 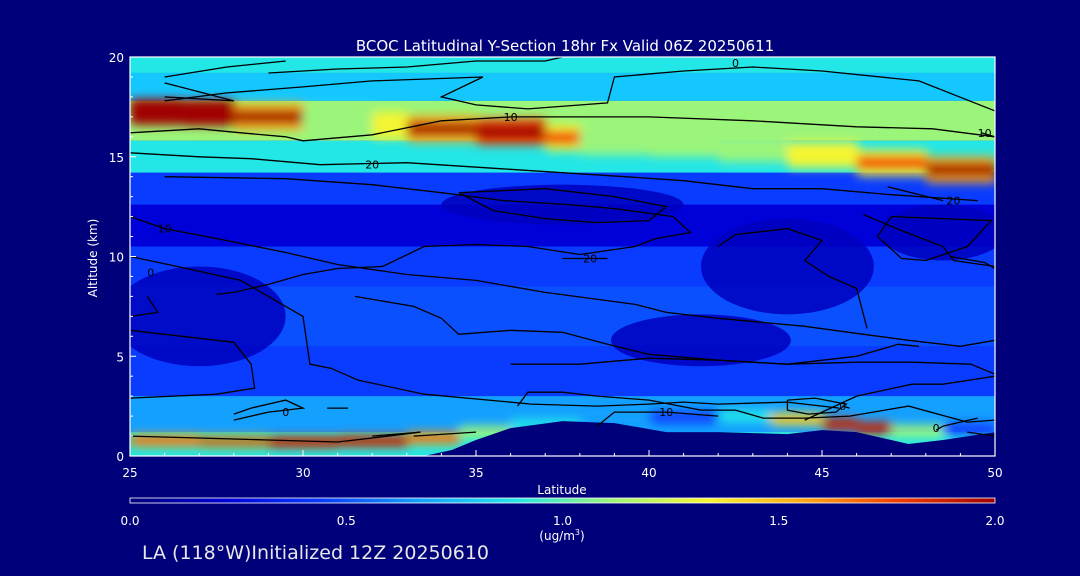 What do you see at coordinates (120, 357) in the screenshot?
I see `y-tick-label: 5` at bounding box center [120, 357].